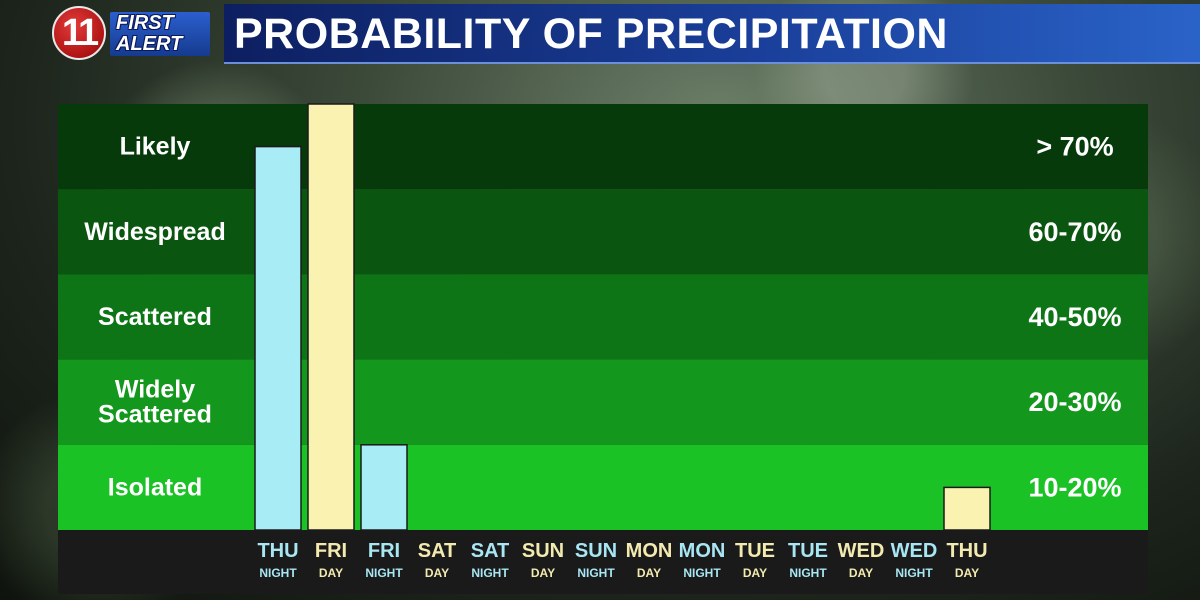 The height and width of the screenshot is (600, 1200). Describe the element at coordinates (145, 23) in the screenshot. I see `logo-first-text: FIRST` at that location.